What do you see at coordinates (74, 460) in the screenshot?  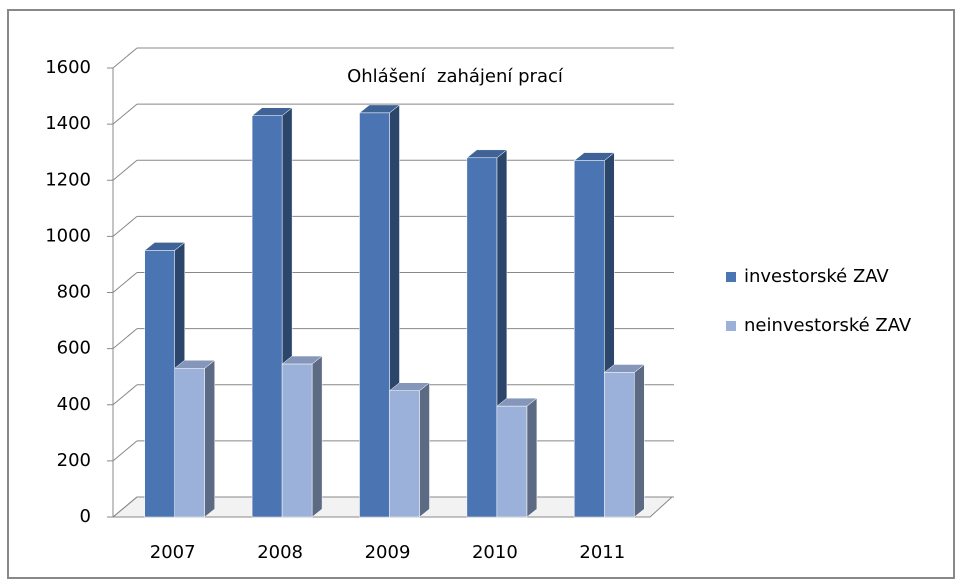 I see `y-tick-label: 200` at bounding box center [74, 460].